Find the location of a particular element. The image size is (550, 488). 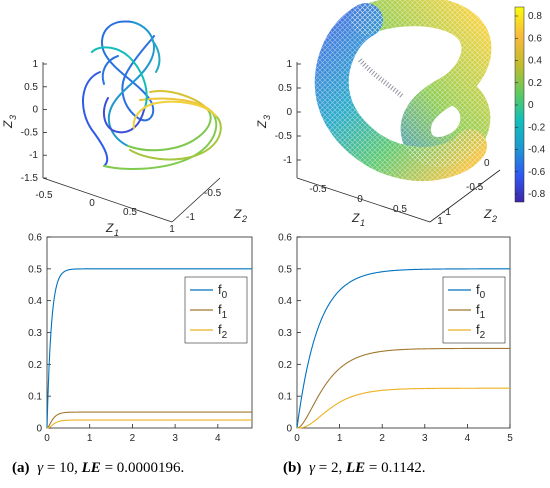

panel-b-zlabel: Z 3 is located at coordinates (263, 122).